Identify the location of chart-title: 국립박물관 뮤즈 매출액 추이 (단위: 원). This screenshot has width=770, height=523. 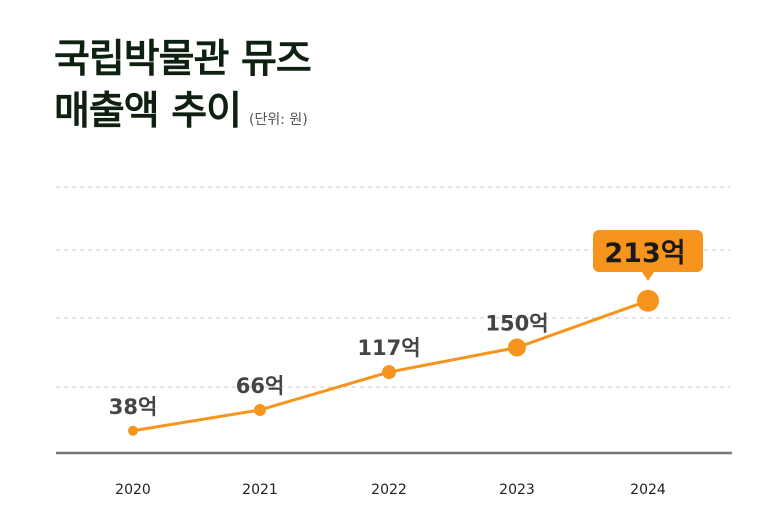
(183, 90).